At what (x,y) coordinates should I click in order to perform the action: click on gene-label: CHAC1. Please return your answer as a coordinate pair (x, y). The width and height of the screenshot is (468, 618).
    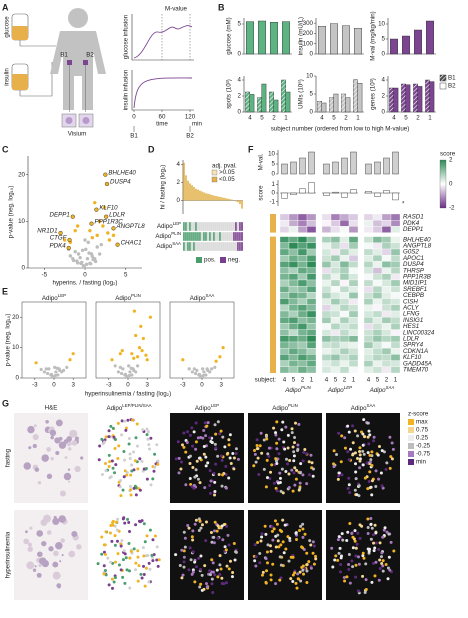
    Looking at the image, I should click on (131, 242).